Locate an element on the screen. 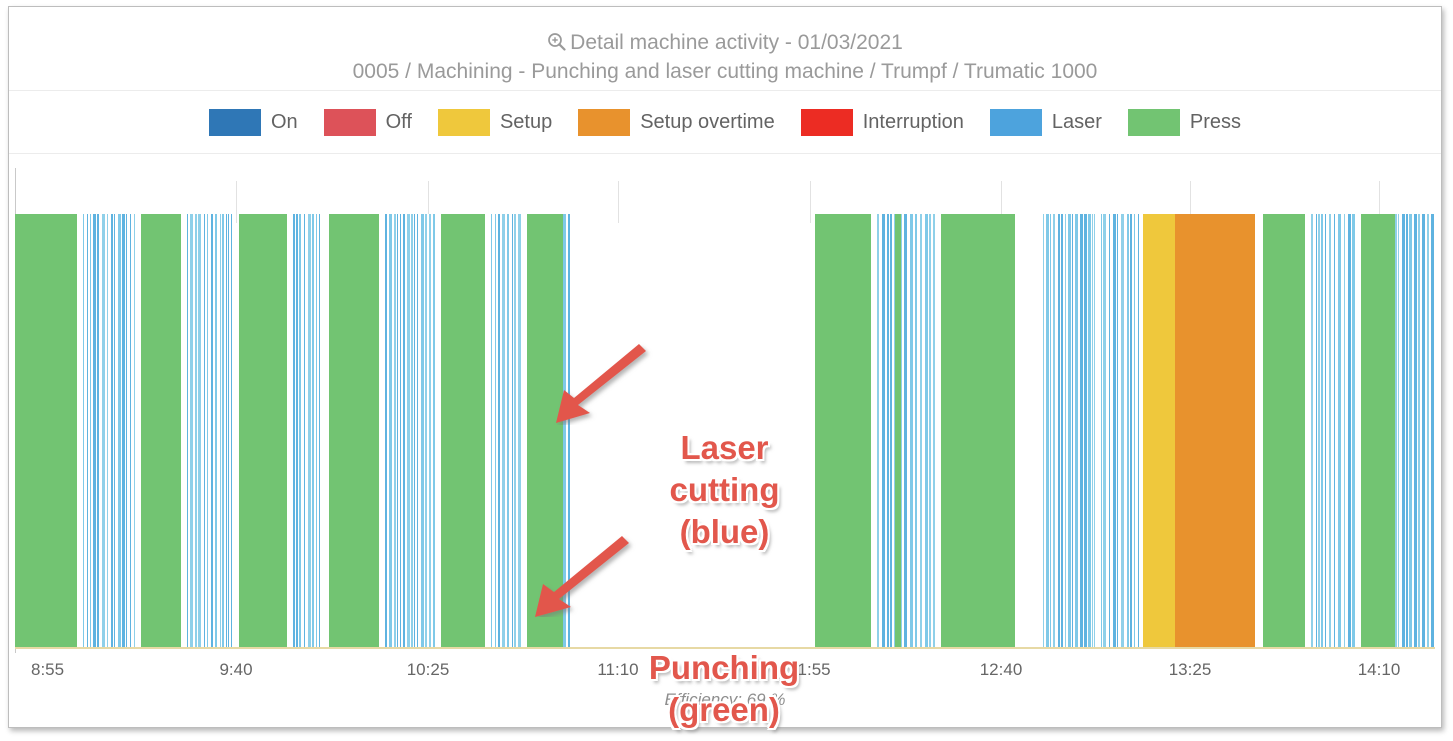 The image size is (1453, 741). legend-item-label: Laser is located at coordinates (1076, 122).